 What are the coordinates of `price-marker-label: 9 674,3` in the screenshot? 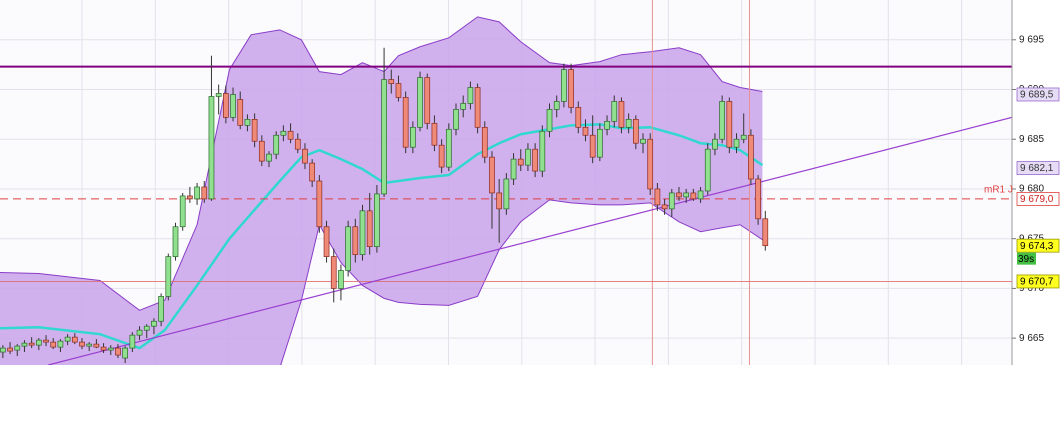 It's located at (1037, 246).